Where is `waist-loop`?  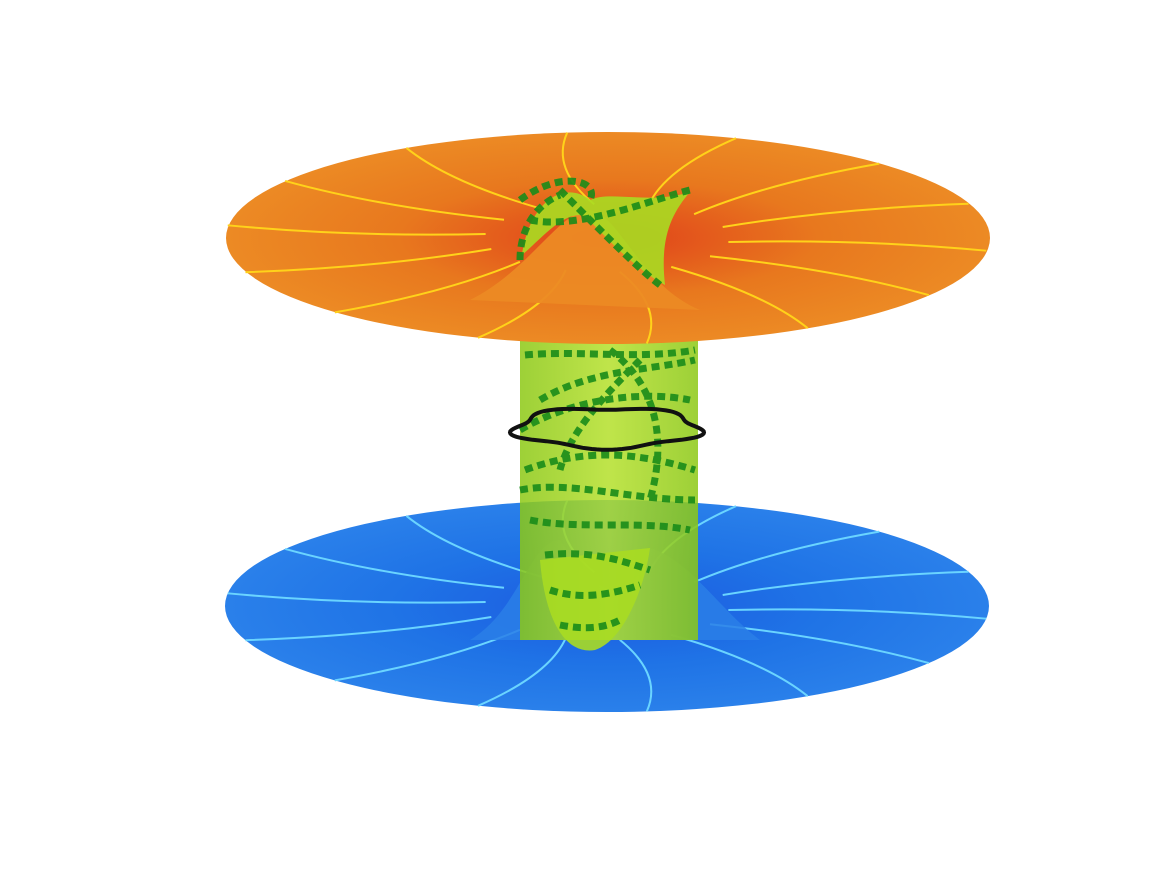 waist-loop is located at coordinates (607, 429).